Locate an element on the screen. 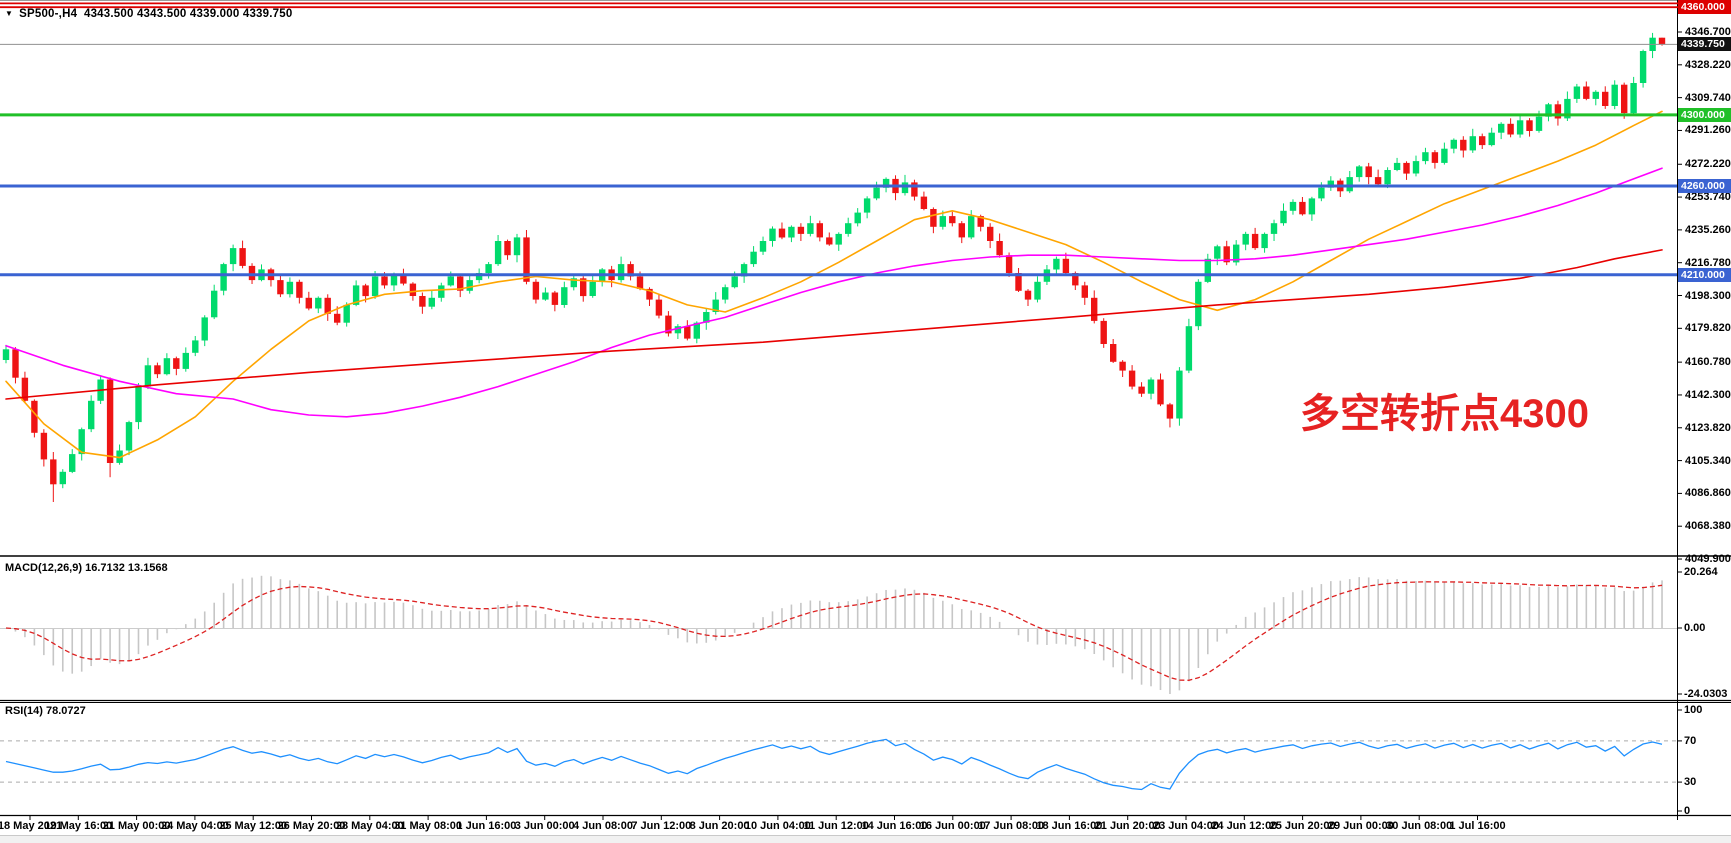 The image size is (1731, 843). price-tick-label: 4253.740 is located at coordinates (1708, 197).